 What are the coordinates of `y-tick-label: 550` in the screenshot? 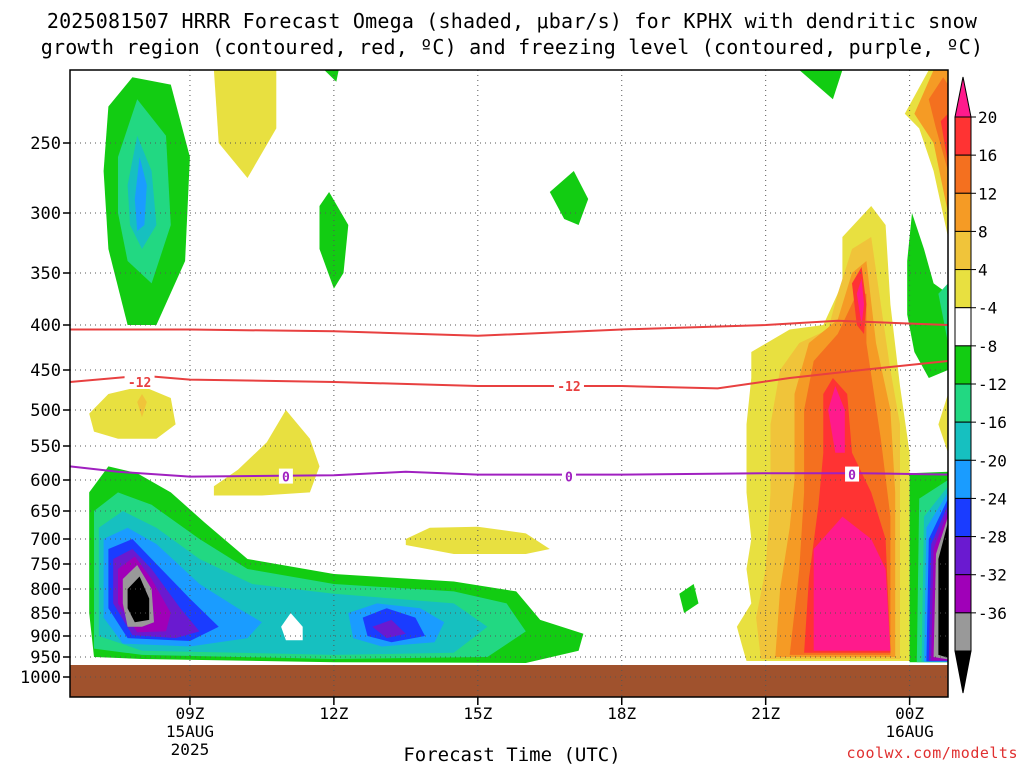 It's located at (45, 447).